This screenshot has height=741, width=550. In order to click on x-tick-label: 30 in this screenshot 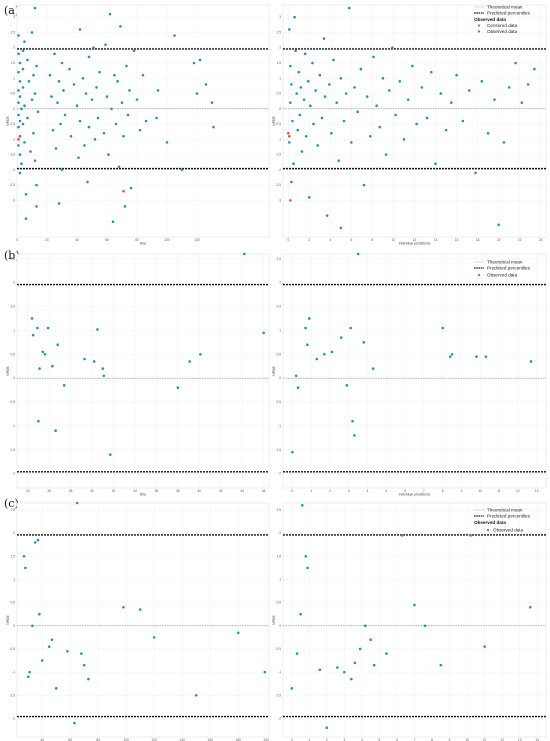, I will do `click(92, 491)`.